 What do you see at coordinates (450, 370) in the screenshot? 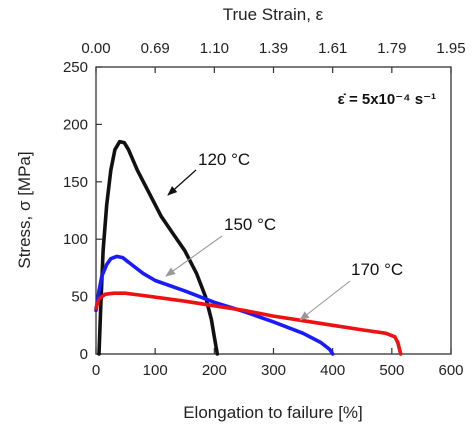
I see `x-tick-label: 600` at bounding box center [450, 370].